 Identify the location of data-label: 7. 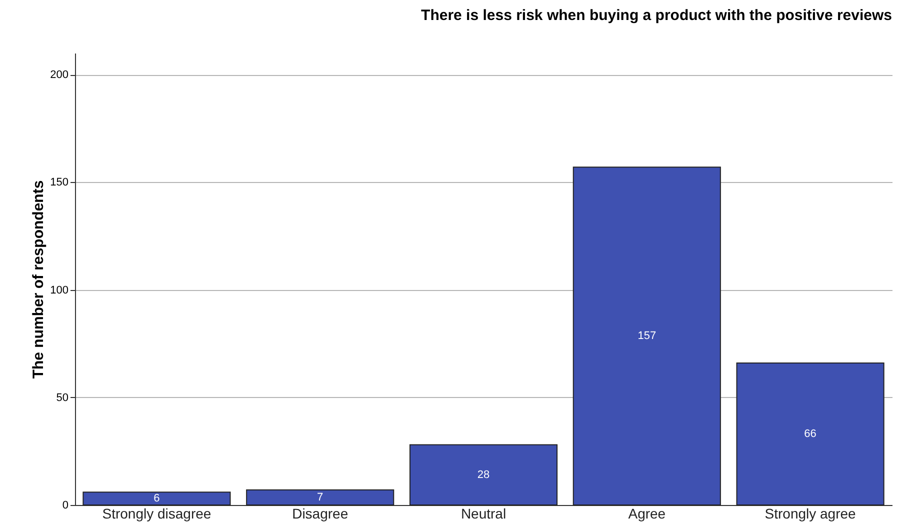
(320, 497).